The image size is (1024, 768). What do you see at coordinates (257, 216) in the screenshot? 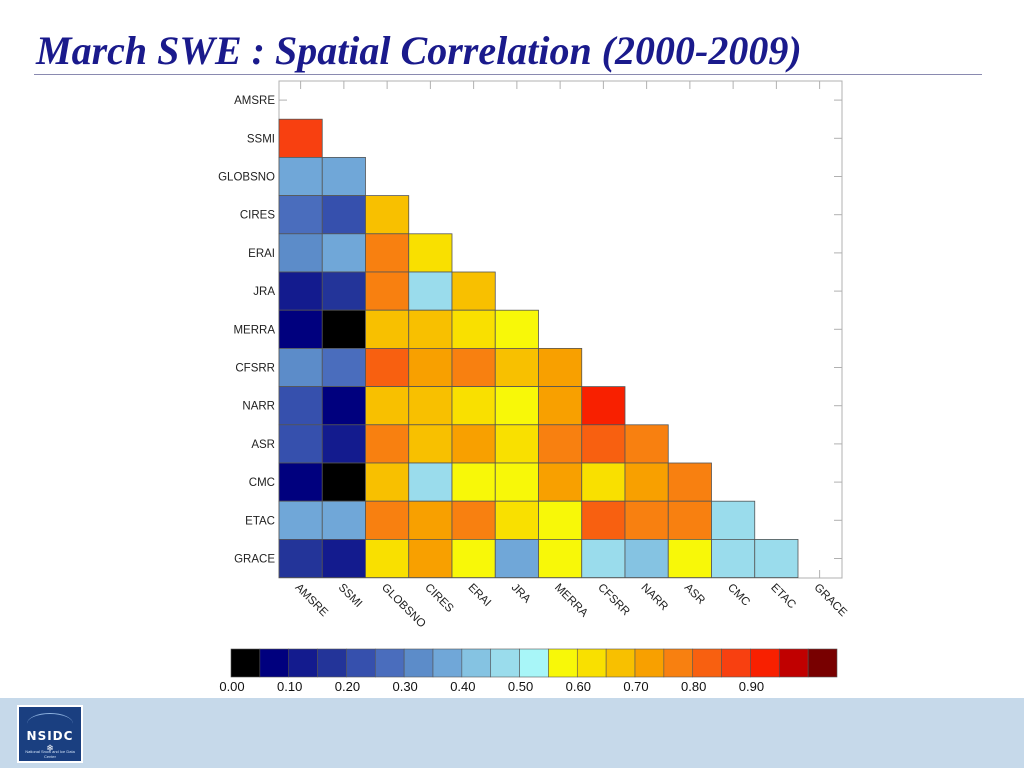
I see `y-tick-label: CIRES` at bounding box center [257, 216].